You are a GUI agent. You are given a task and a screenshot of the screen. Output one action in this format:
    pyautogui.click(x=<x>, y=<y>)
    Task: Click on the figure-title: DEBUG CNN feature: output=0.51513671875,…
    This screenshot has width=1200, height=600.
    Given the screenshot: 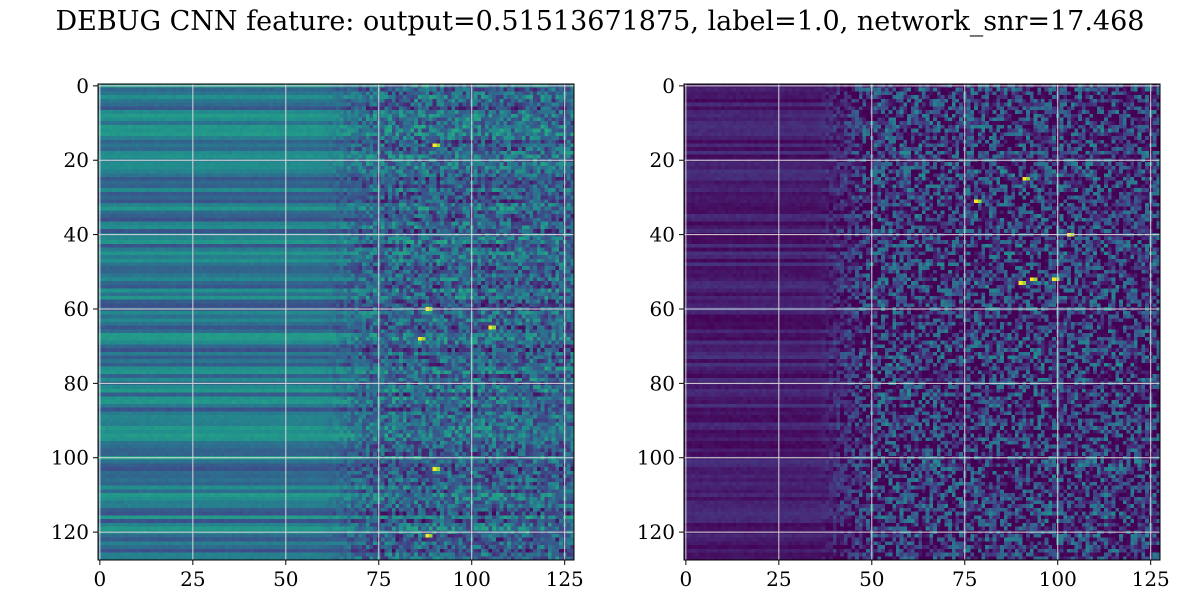 What is the action you would take?
    pyautogui.click(x=600, y=21)
    